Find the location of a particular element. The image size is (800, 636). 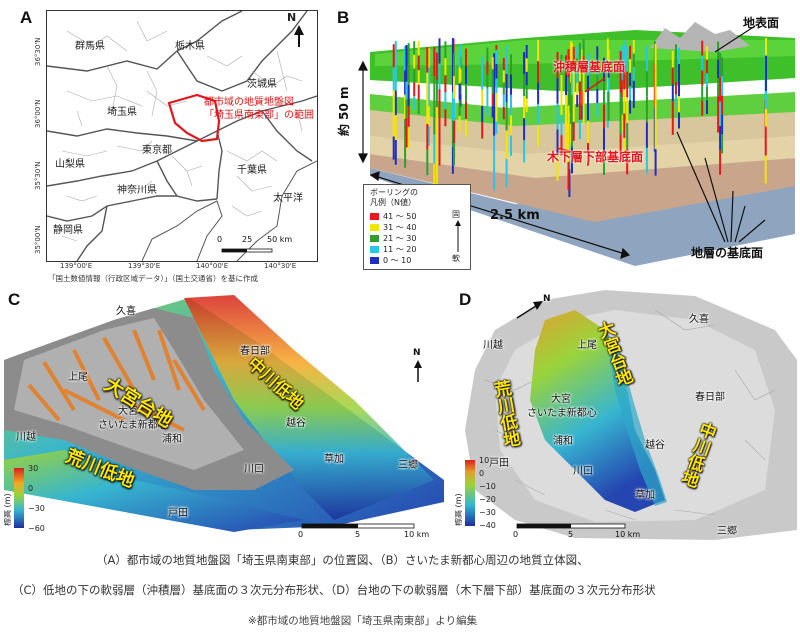

scale-d-tick-5: 5 is located at coordinates (571, 534).